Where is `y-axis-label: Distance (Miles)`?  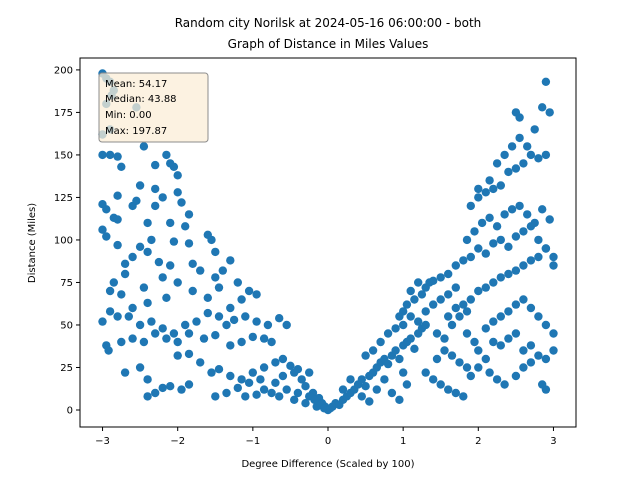 y-axis-label: Distance (Miles) is located at coordinates (32, 243).